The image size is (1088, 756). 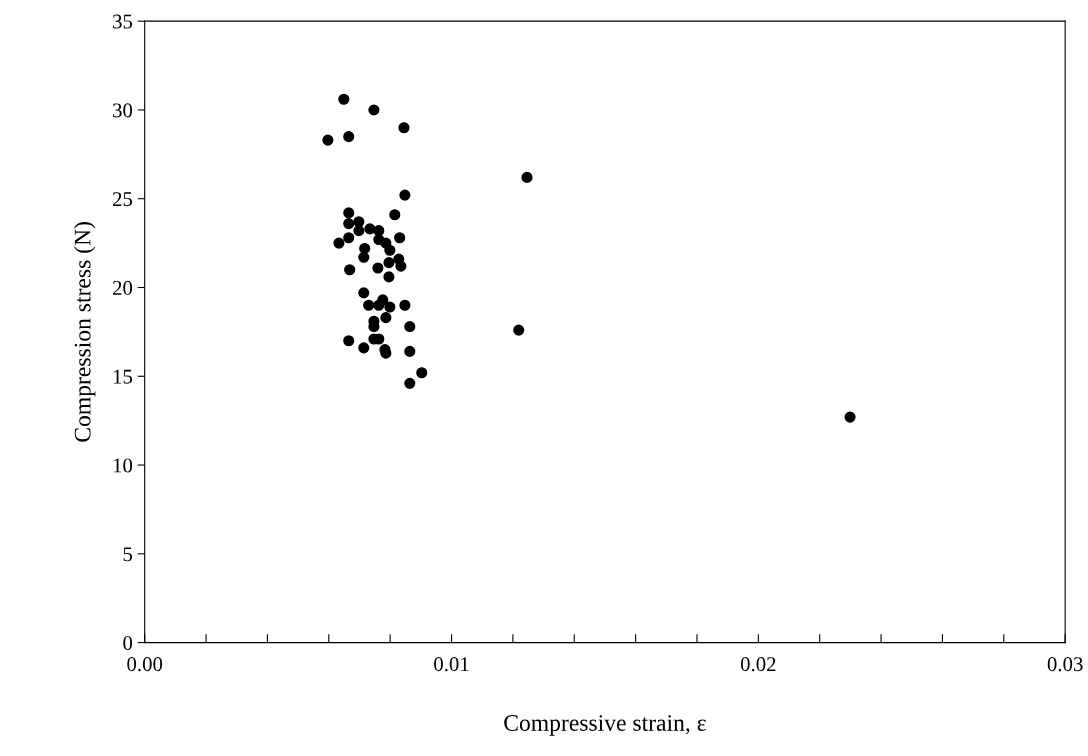 I want to click on y-tick-label: 35, so click(x=123, y=21).